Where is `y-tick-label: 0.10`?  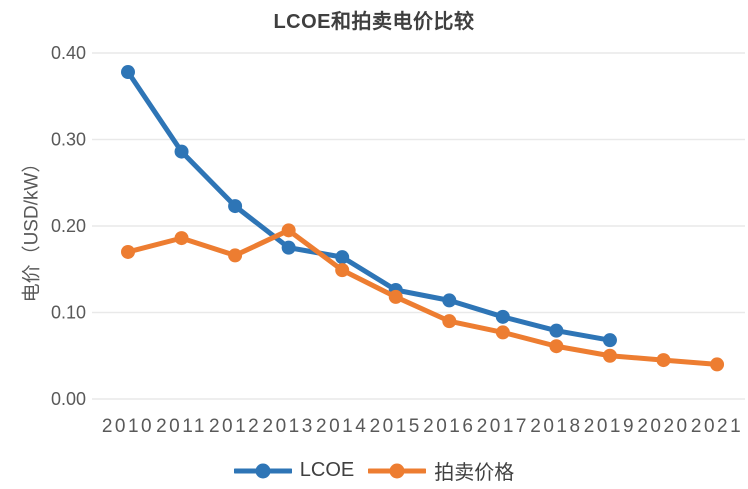
y-tick-label: 0.10 is located at coordinates (68, 313).